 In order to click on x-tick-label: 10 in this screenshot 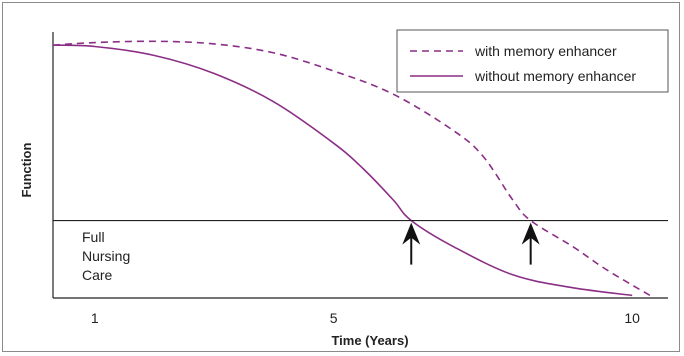, I will do `click(632, 318)`.